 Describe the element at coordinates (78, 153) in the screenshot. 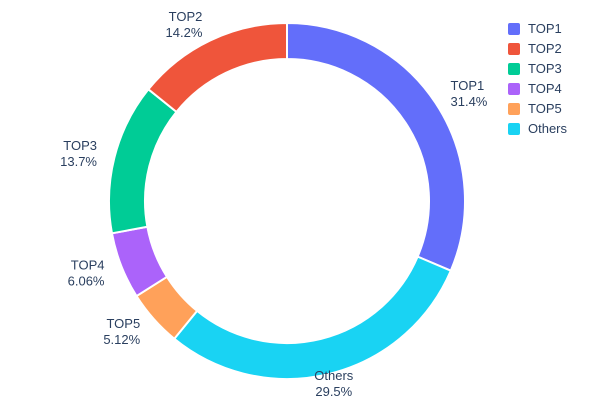

I see `slice-label-TOP3: TOP3 13.7%` at that location.